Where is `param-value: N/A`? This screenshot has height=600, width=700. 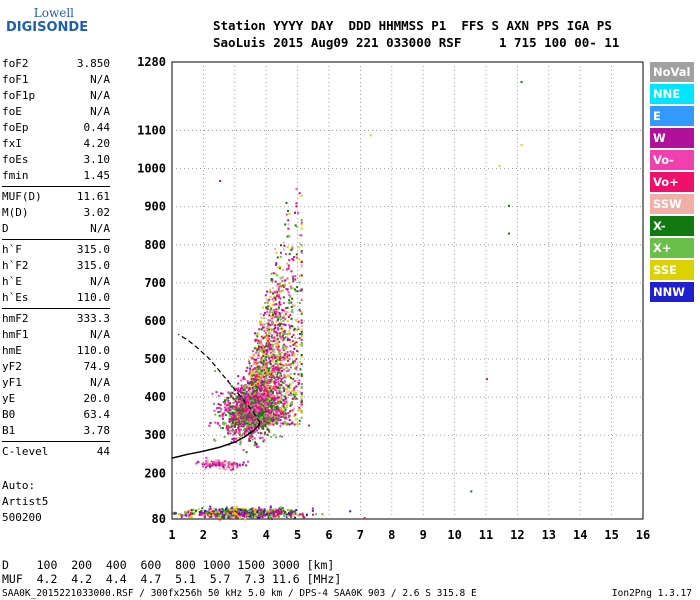 param-value: N/A is located at coordinates (100, 79).